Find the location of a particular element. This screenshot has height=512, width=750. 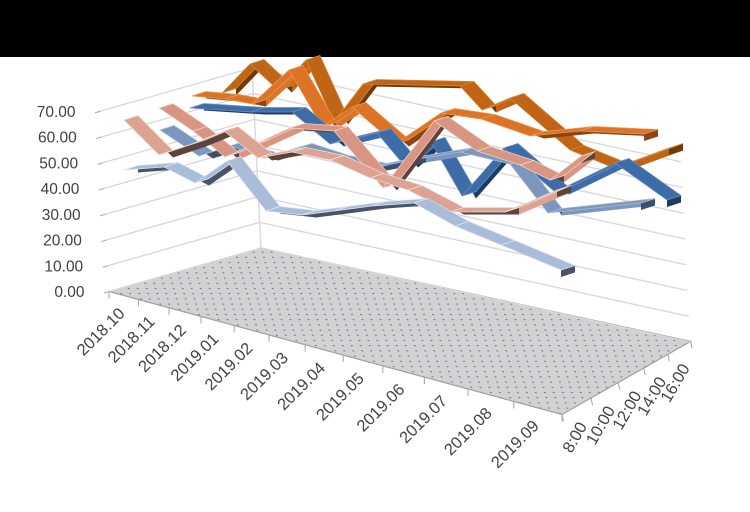

svg-text: 20.00 is located at coordinates (62, 241).